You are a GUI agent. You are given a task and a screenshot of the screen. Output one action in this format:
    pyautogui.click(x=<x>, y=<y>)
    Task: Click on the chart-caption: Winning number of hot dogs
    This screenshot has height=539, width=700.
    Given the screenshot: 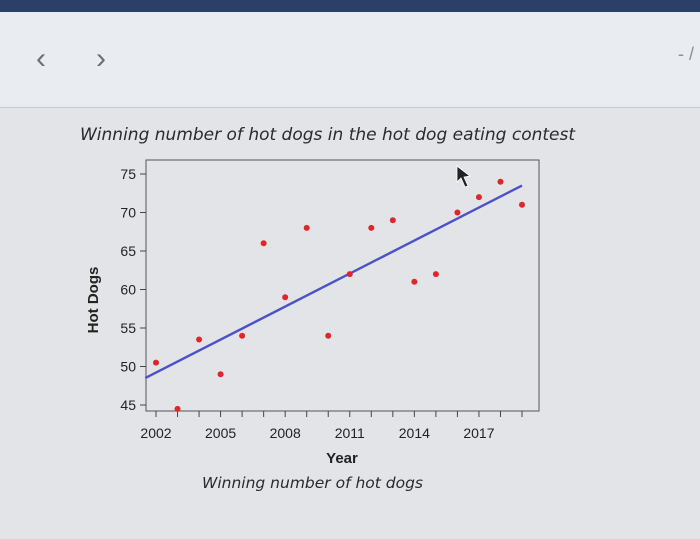 What is the action you would take?
    pyautogui.click(x=313, y=483)
    